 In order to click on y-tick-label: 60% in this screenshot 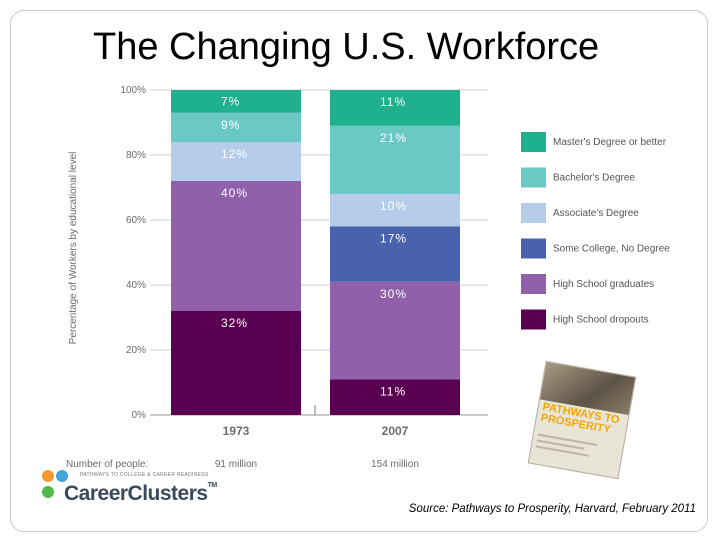, I will do `click(136, 220)`.